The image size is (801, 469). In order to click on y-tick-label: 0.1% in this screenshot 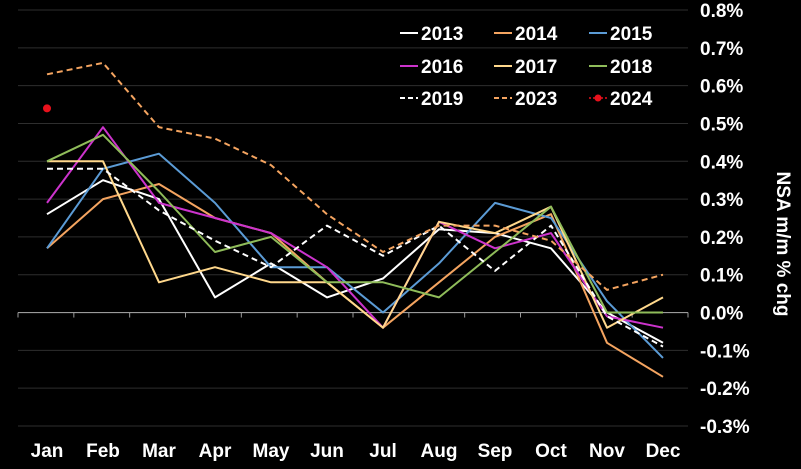, I will do `click(721, 276)`.